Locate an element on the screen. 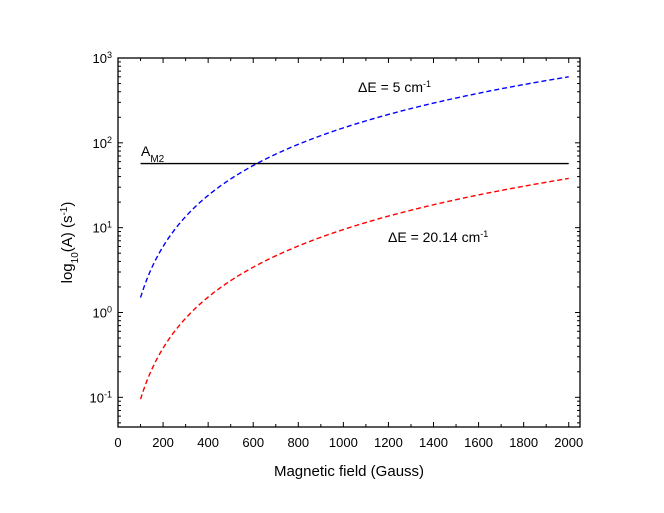 This screenshot has height=513, width=664. x-tick-label: 1000 is located at coordinates (343, 442).